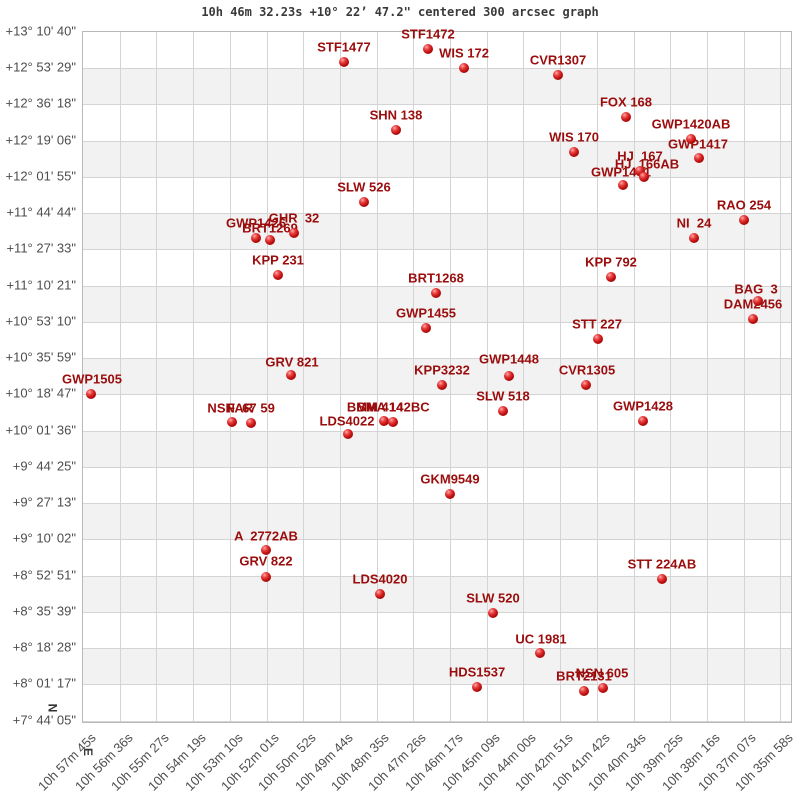  Describe the element at coordinates (278, 260) in the screenshot. I see `star-label: KPP 231` at that location.